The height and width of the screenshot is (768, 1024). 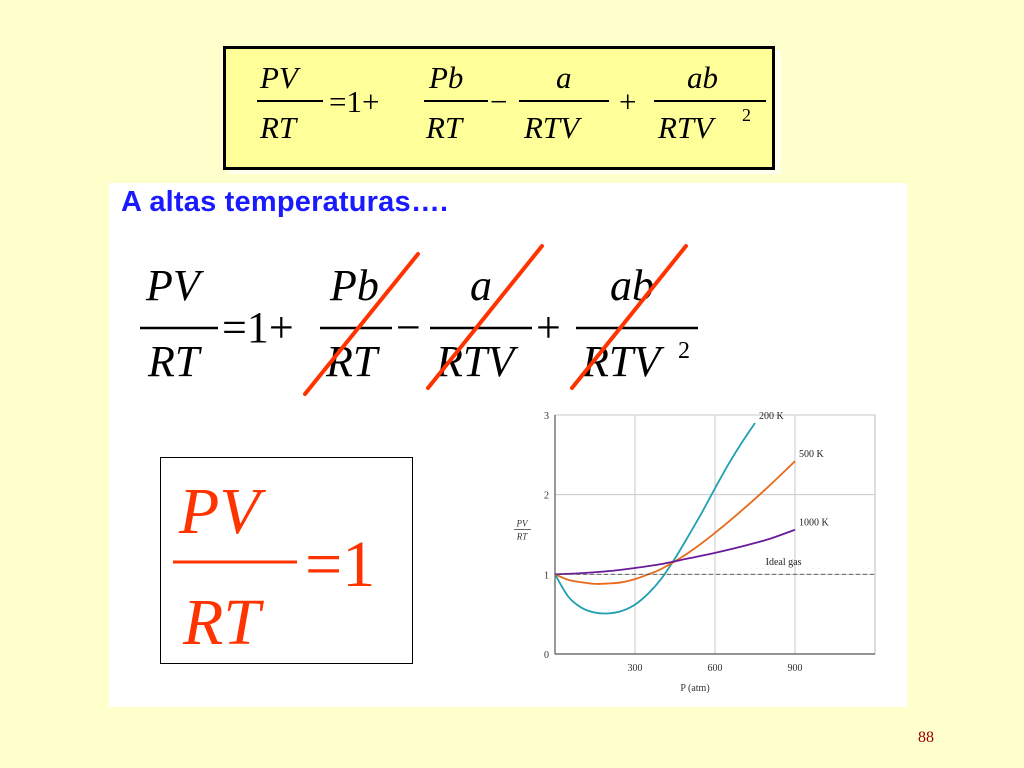 I want to click on crossed-equation: PV RT =1+ Pb RT − a RTV + ab RTV 2, so click(x=419, y=320).